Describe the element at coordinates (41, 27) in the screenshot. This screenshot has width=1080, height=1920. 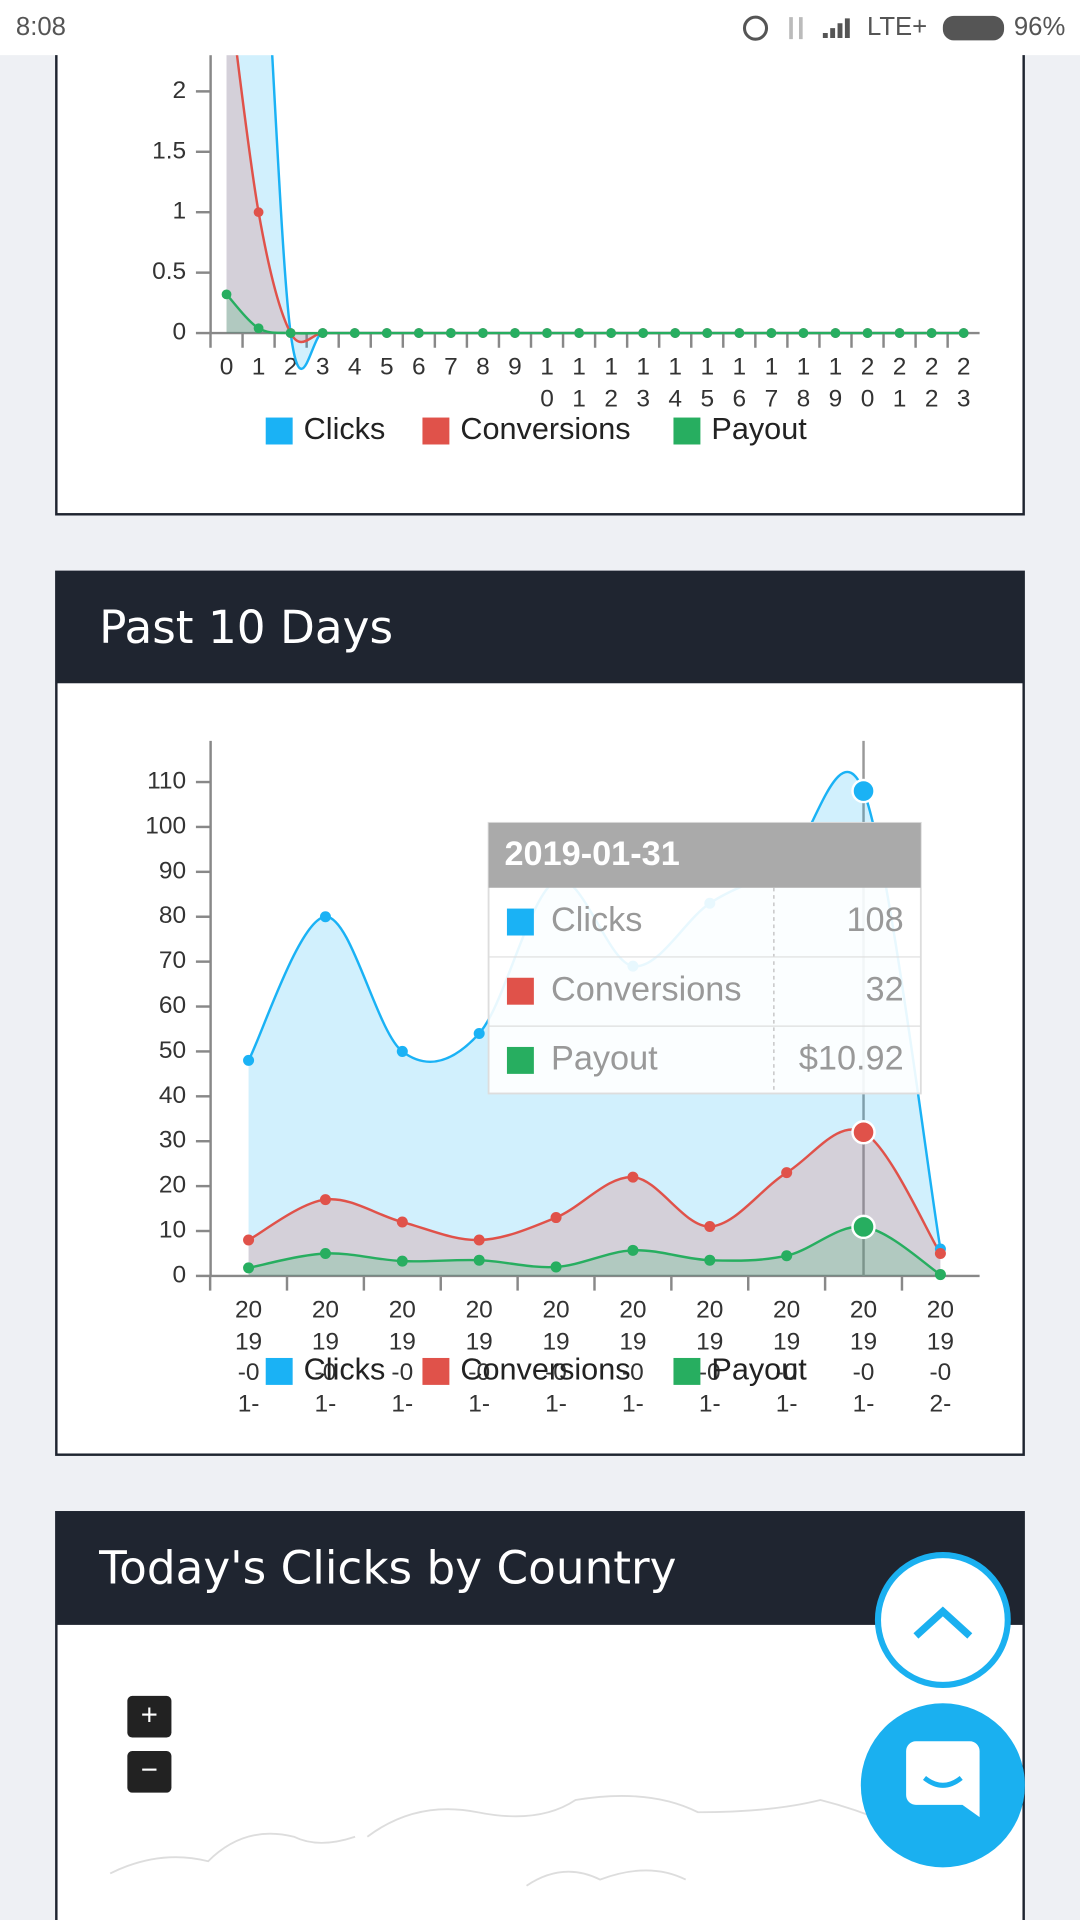
I see `status-time: 8:08` at that location.